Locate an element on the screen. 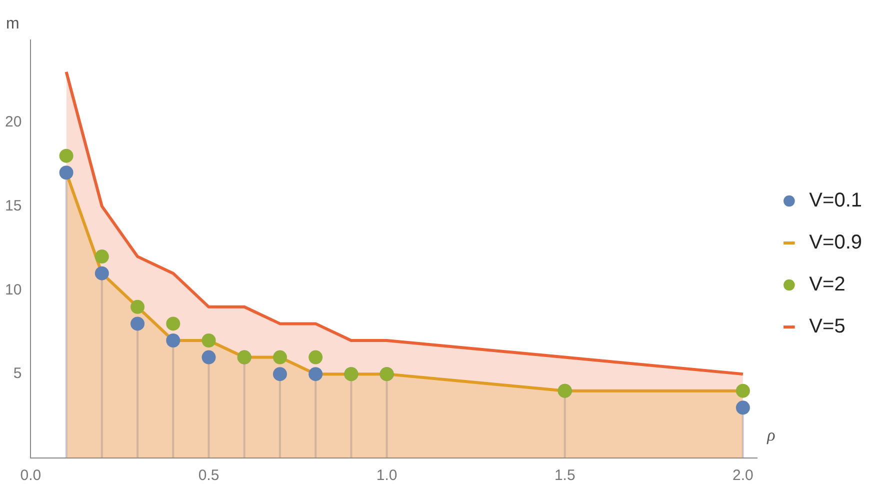 The image size is (882, 492). x-axis-title: ρ is located at coordinates (771, 434).